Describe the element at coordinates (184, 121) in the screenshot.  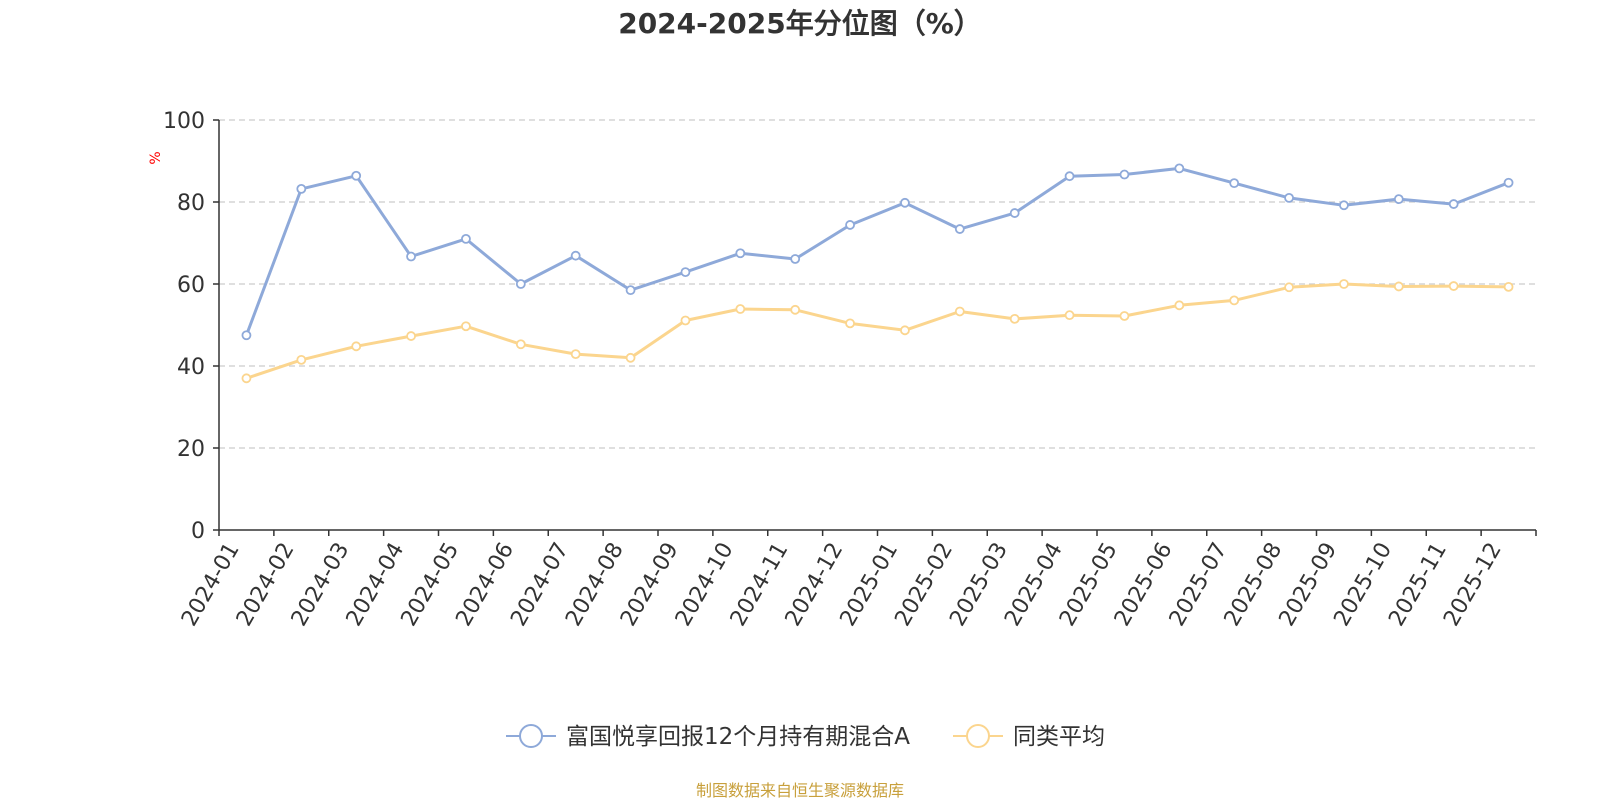
I see `y-tick-label: 100` at that location.